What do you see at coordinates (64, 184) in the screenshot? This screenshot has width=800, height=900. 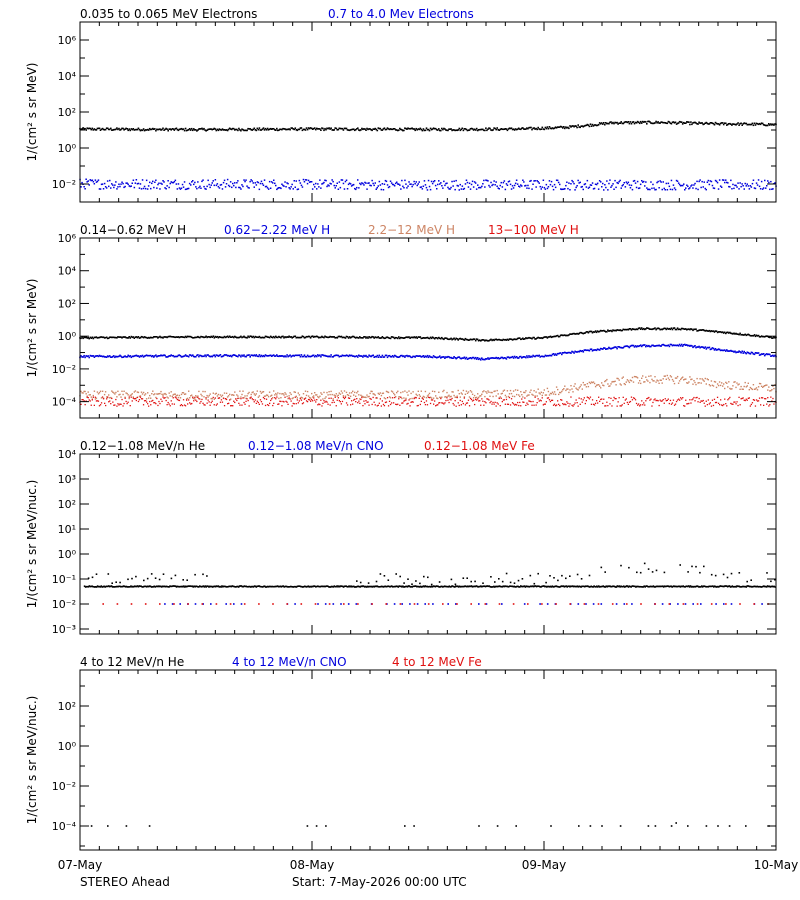 I see `y-tick-label: 10⁻²` at bounding box center [64, 184].